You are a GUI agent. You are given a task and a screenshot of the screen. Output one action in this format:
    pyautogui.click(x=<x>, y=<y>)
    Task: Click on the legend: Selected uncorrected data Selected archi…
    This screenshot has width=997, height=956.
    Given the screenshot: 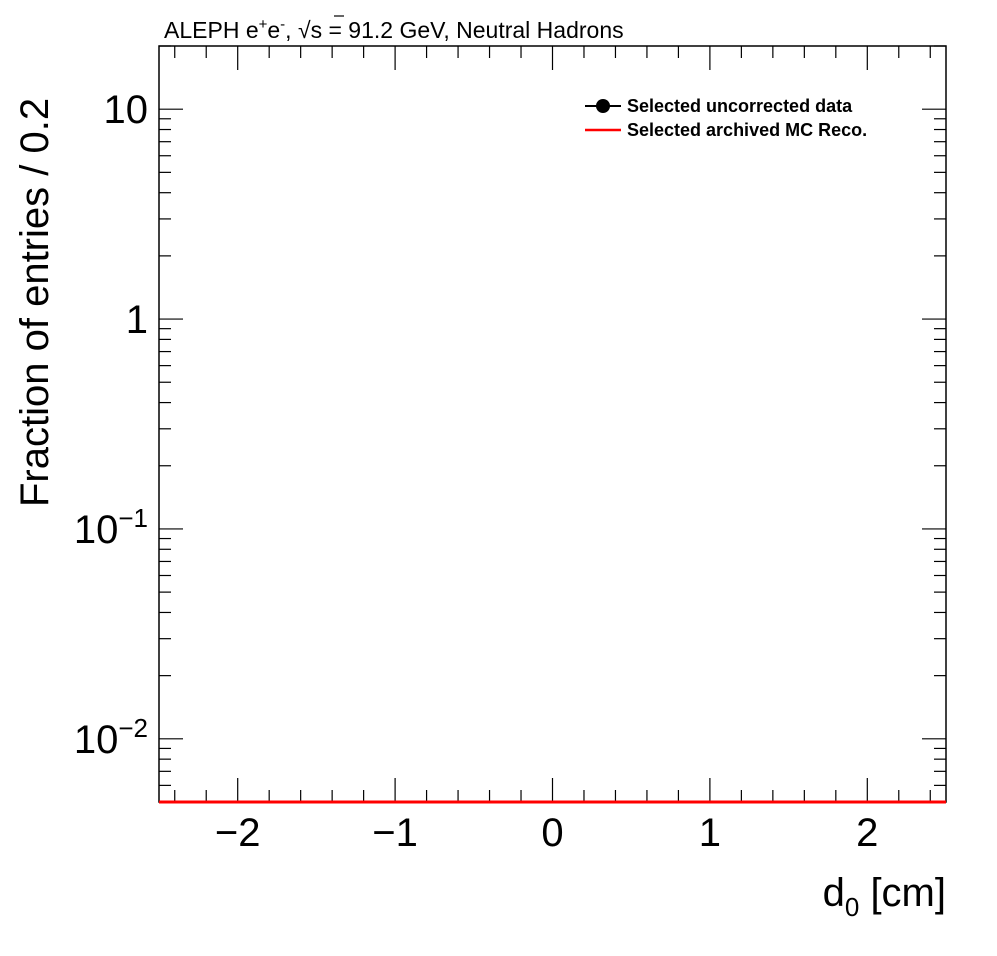 What is the action you would take?
    pyautogui.click(x=726, y=118)
    